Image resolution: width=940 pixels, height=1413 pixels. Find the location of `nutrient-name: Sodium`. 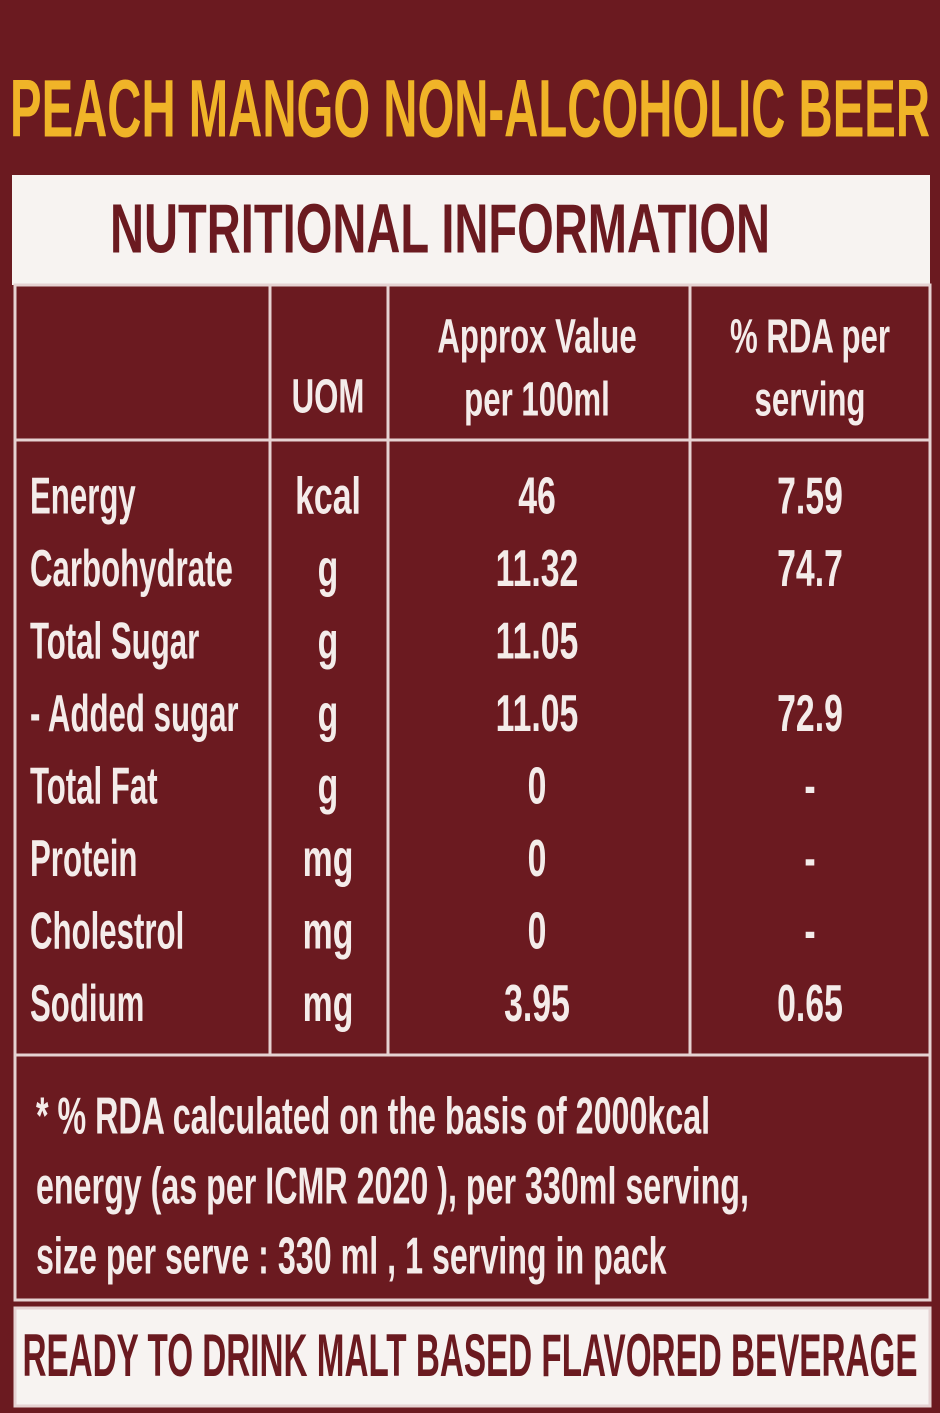

nutrient-name: Sodium is located at coordinates (87, 1004).